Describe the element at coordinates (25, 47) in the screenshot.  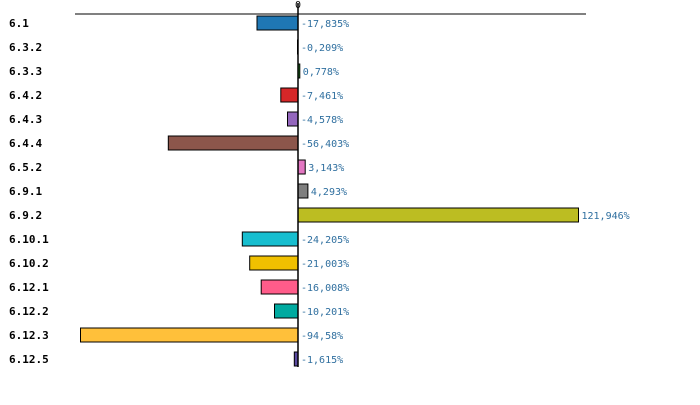
I see `category-label-6.3.2: 6.3.2` at that location.